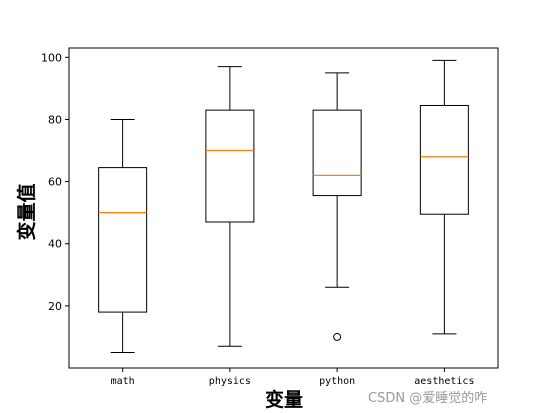  I want to click on x-tick-label: math, so click(123, 381).